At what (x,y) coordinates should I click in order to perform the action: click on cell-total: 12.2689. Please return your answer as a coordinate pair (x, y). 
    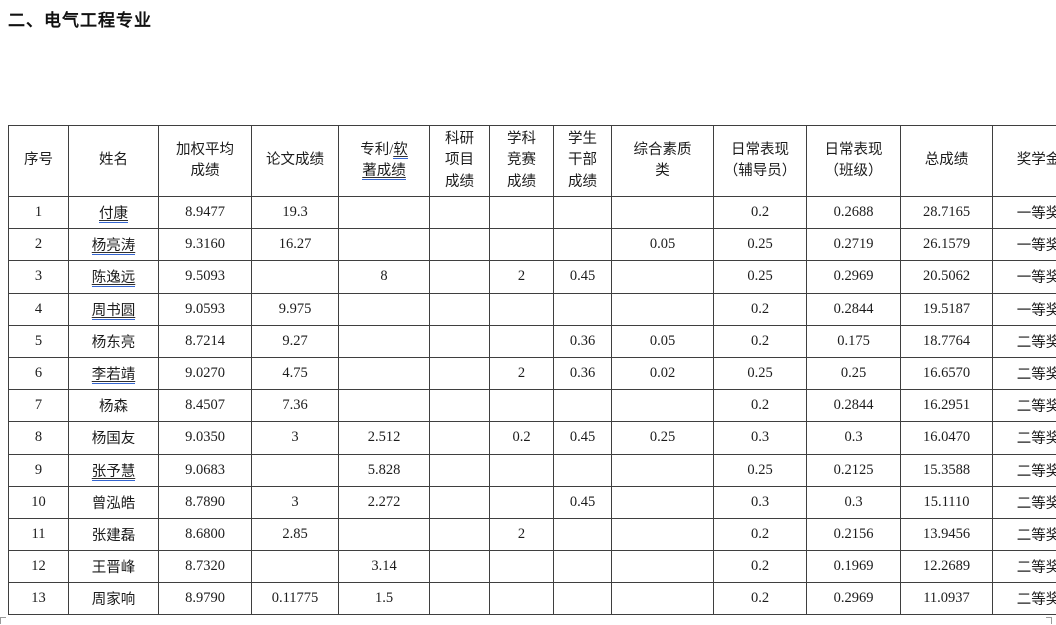
    Looking at the image, I should click on (946, 567).